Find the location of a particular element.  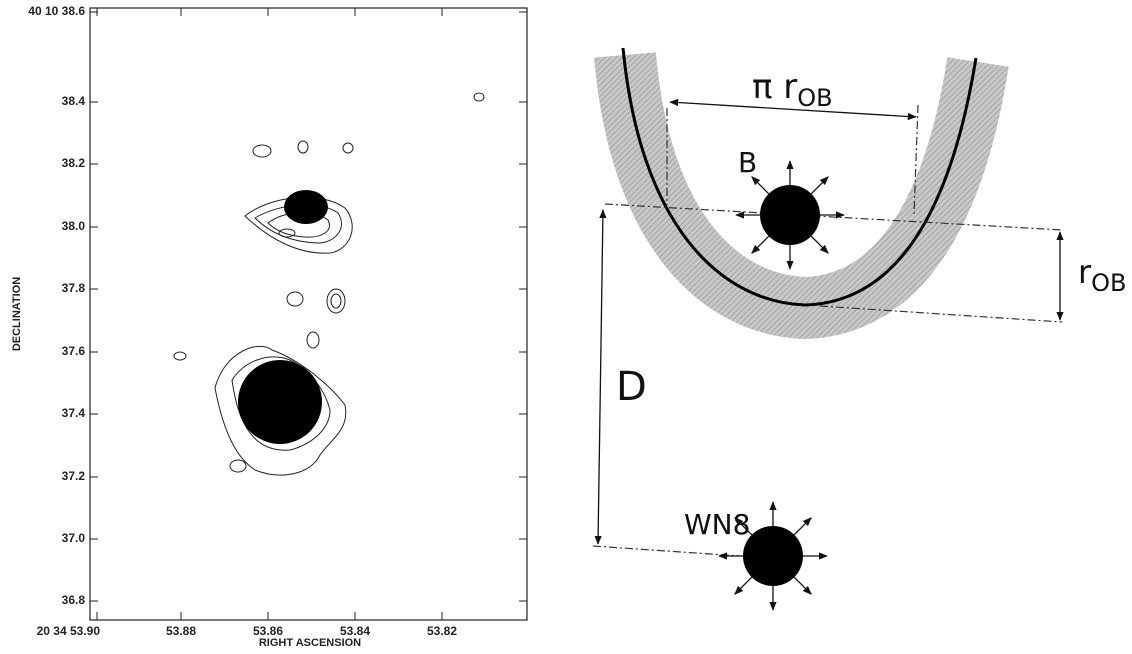

x-tick-label: 20 34 53.90 is located at coordinates (69, 631).